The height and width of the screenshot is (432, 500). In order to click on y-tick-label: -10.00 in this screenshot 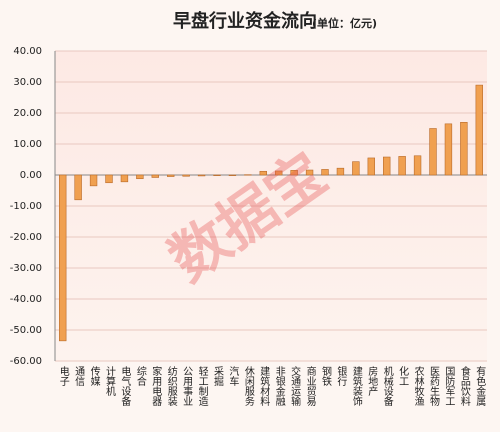, I will do `click(26, 206)`.